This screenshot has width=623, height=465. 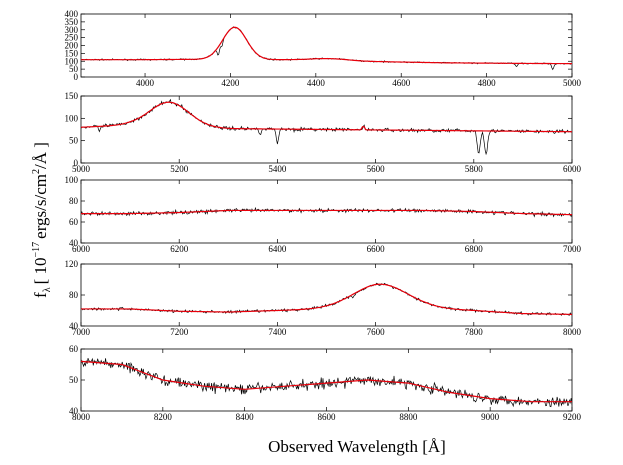 What do you see at coordinates (490, 417) in the screenshot?
I see `x-tick-label: 9000` at bounding box center [490, 417].